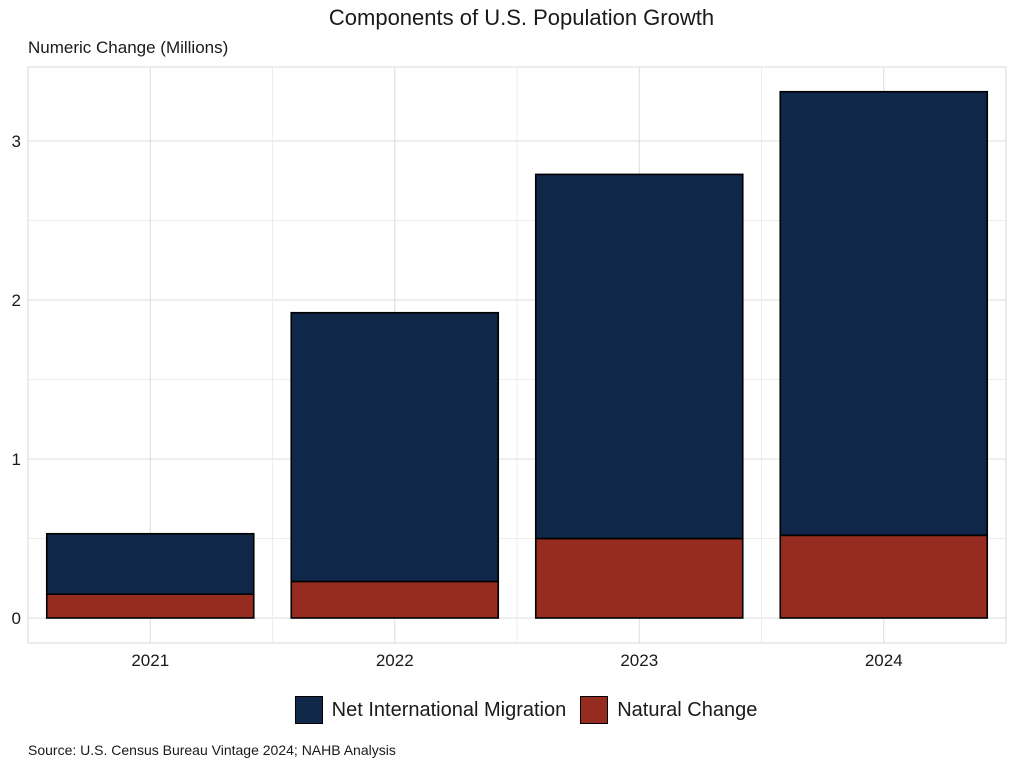 This screenshot has height=768, width=1024. I want to click on y-tick-label: 2, so click(16, 300).